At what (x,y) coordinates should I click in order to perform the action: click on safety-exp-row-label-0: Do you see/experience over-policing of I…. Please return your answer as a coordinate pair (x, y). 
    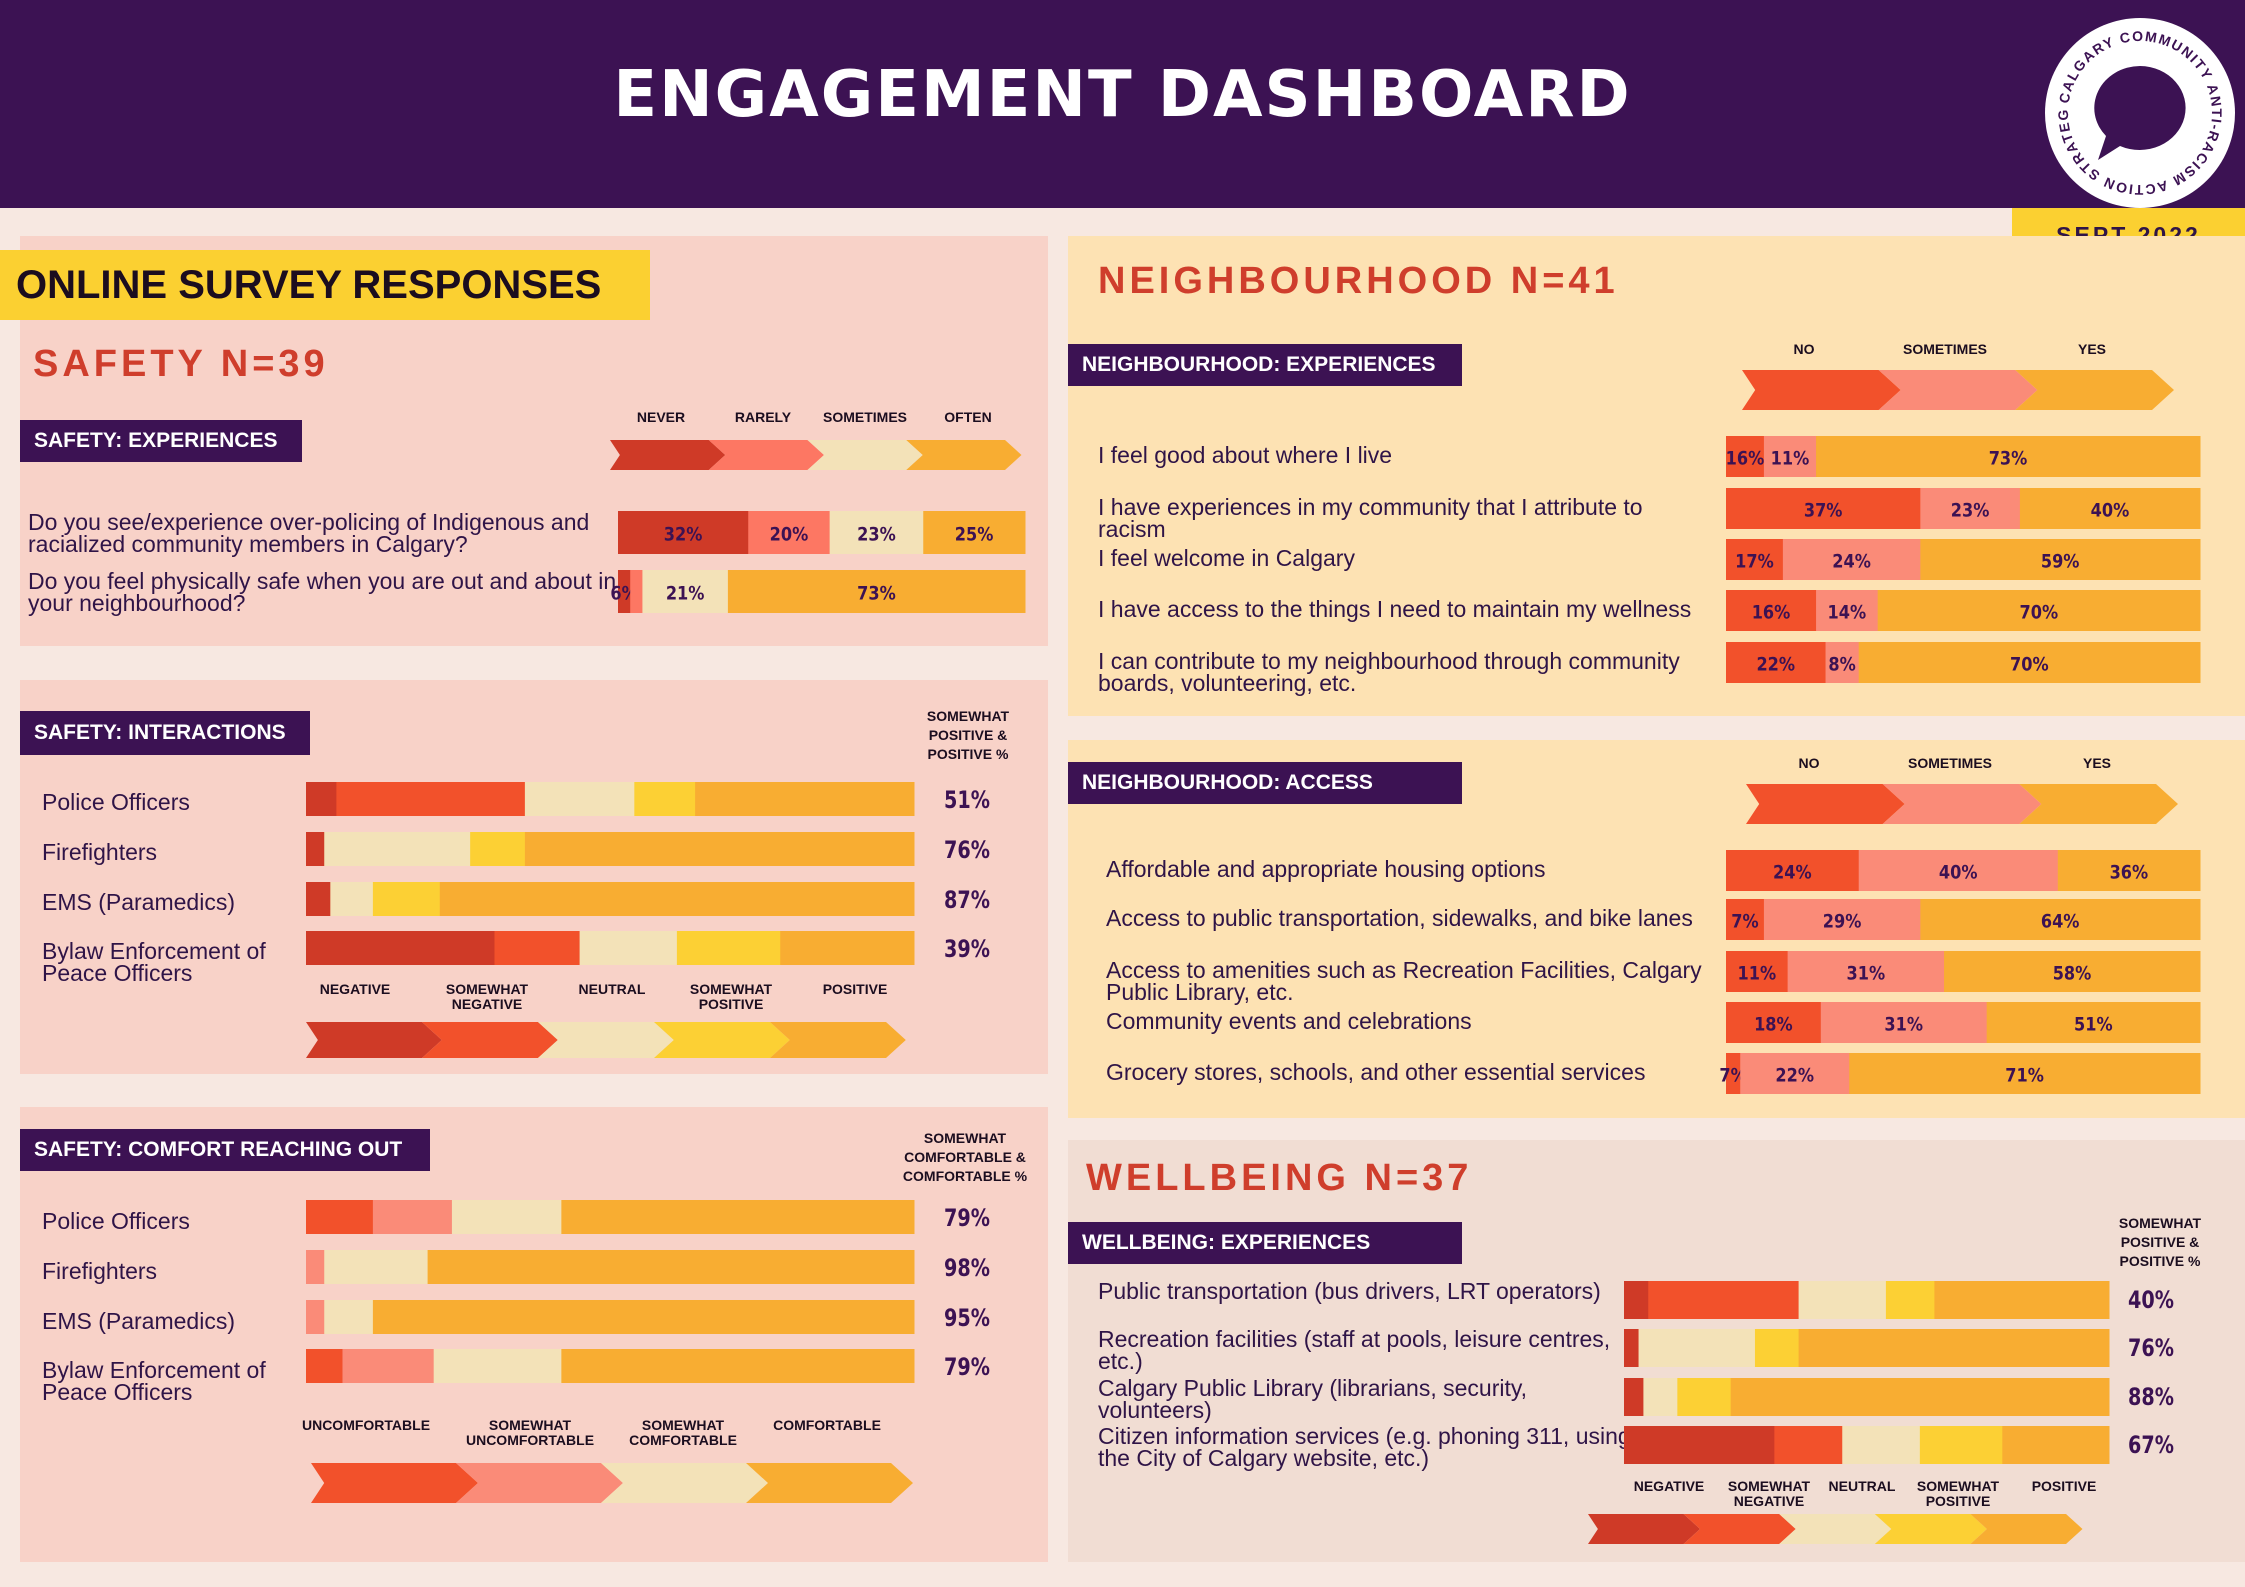
    Looking at the image, I should click on (309, 533).